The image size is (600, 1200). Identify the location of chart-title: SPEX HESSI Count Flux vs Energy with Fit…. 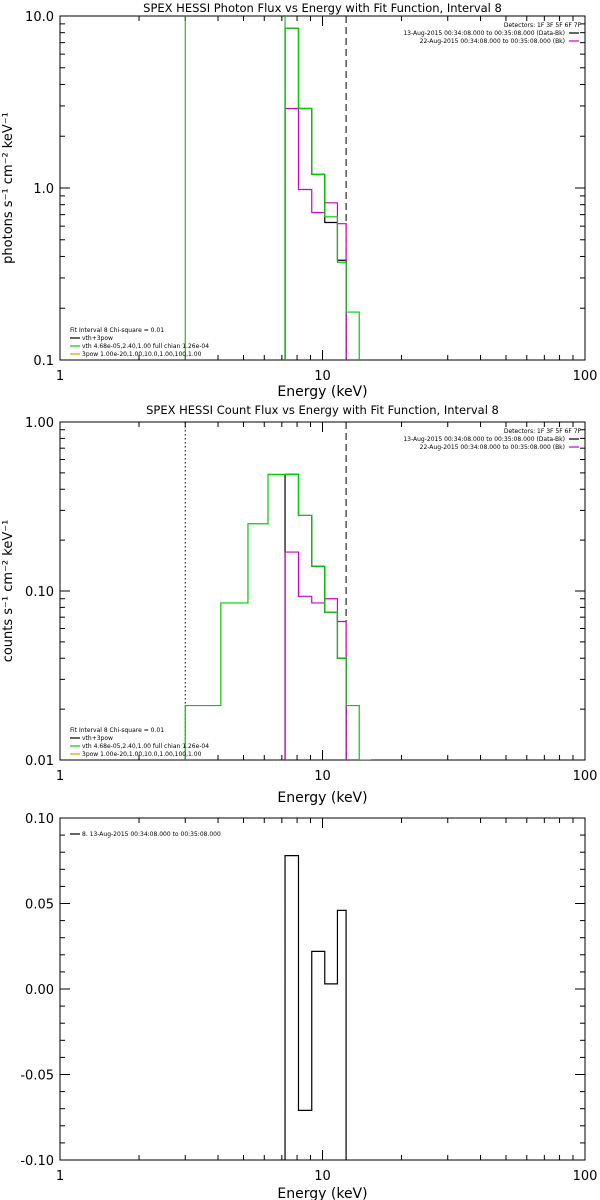
(322, 410).